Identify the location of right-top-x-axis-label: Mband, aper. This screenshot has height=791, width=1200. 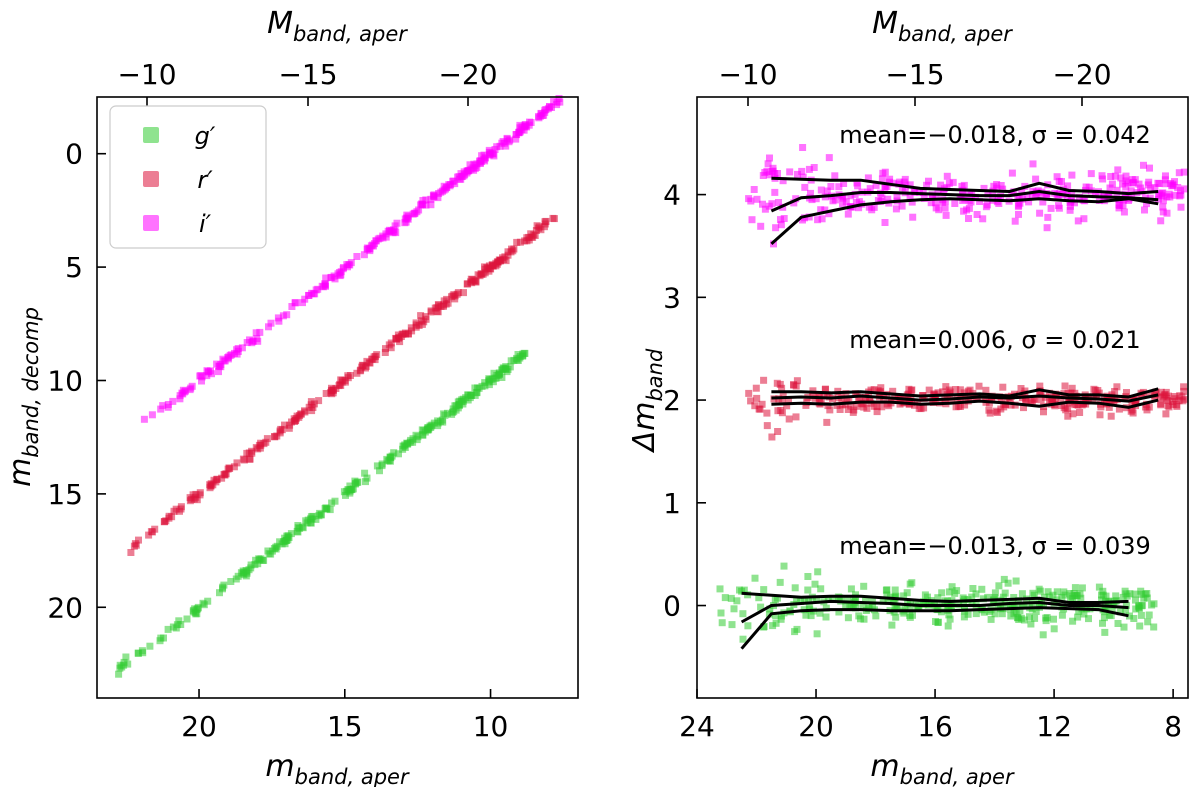
(942, 26).